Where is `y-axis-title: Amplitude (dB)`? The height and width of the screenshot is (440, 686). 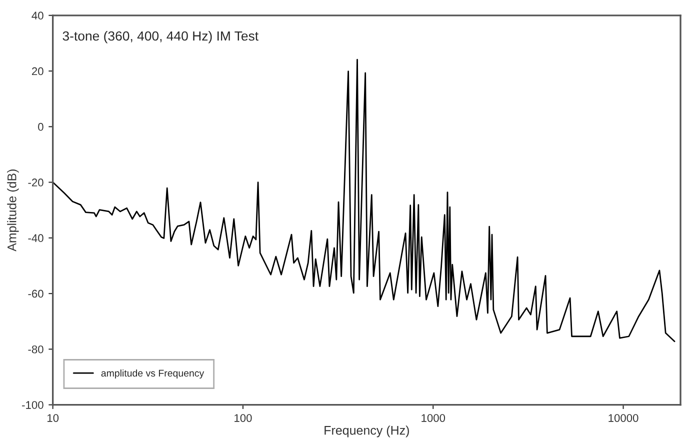
y-axis-title: Amplitude (dB) is located at coordinates (13, 211).